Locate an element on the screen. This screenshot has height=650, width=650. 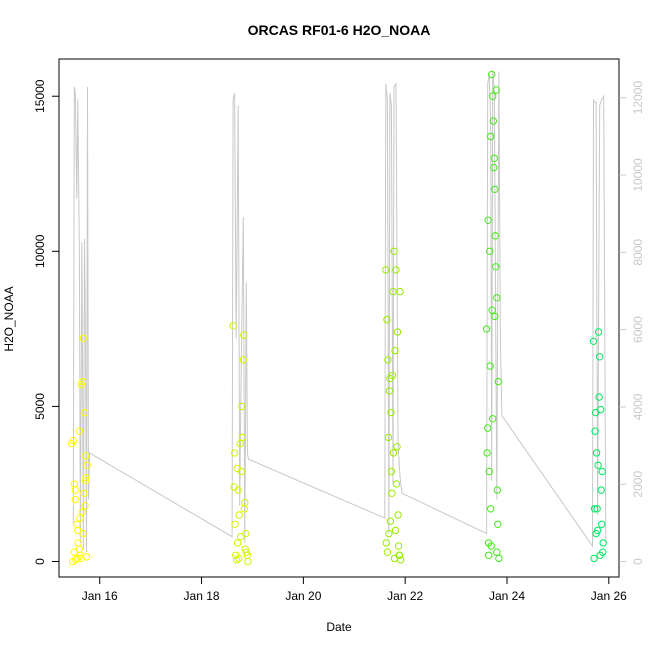
x-tick-label: Jan 26 is located at coordinates (609, 596).